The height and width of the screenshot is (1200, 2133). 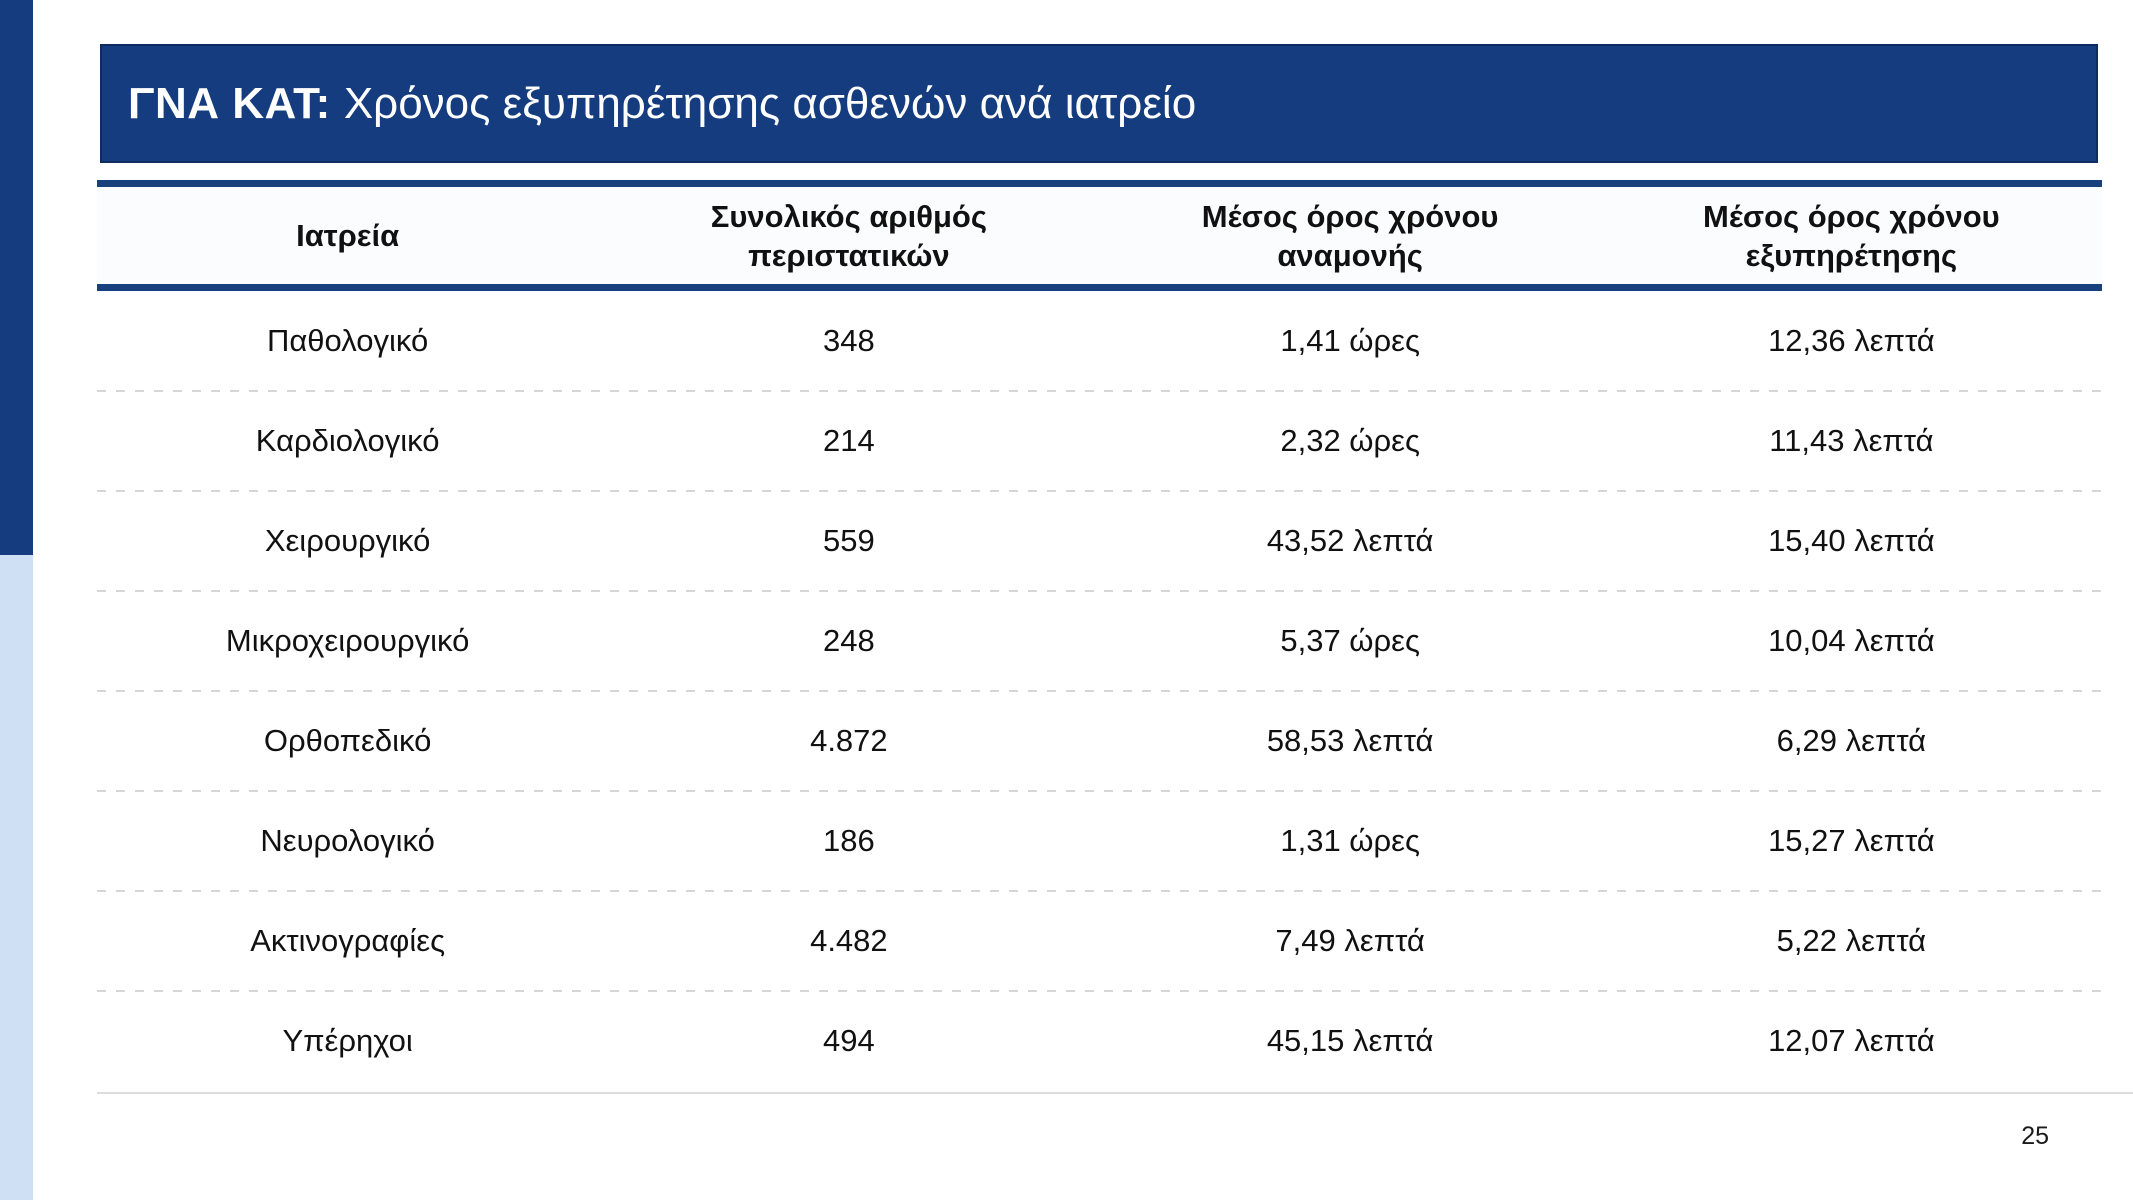 I want to click on left-accent-bar-dark, so click(x=16, y=277).